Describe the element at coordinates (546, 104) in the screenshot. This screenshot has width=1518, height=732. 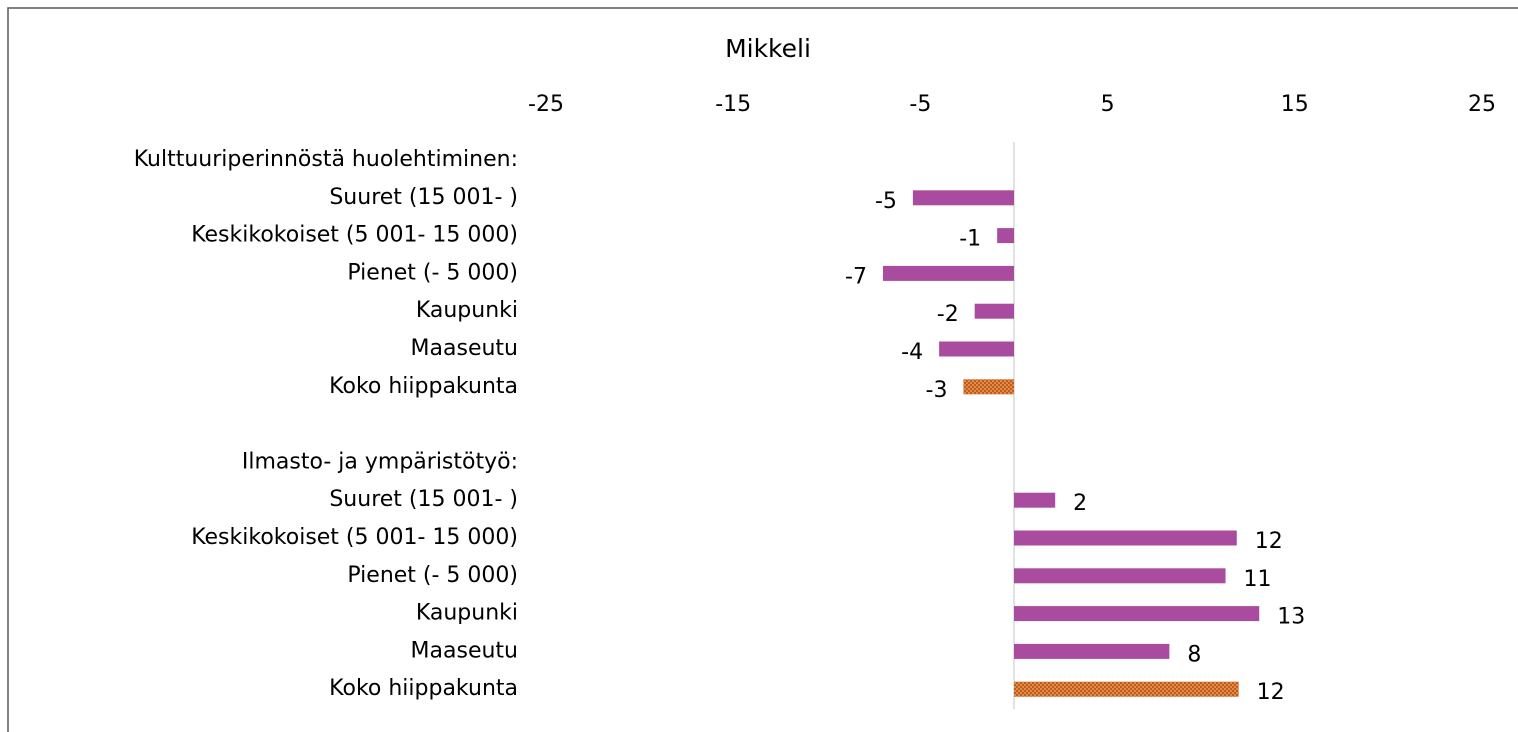
I see `x-tick-label: -25` at that location.